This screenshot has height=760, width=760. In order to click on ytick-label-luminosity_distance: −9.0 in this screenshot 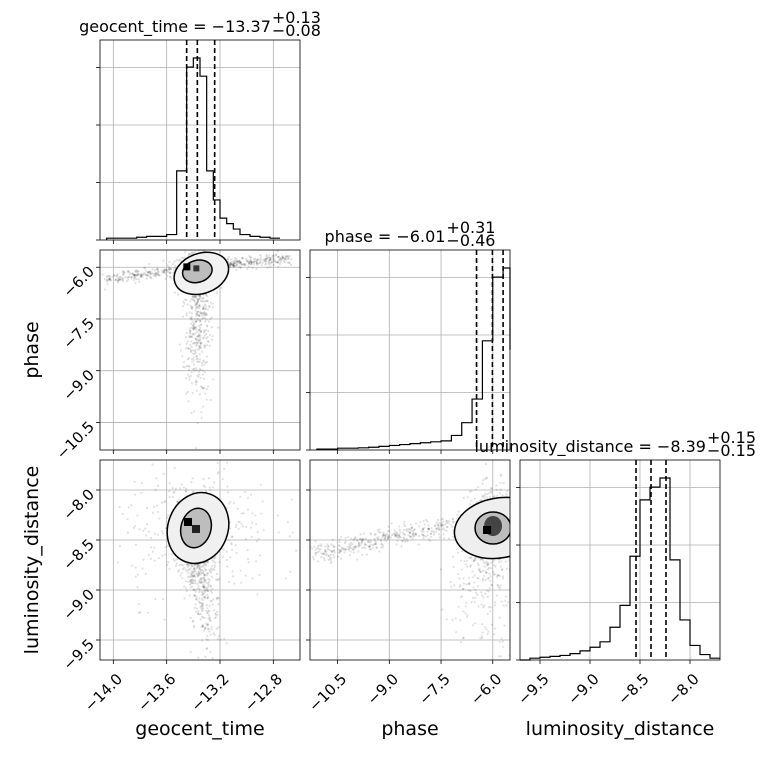, I will do `click(79, 604)`.